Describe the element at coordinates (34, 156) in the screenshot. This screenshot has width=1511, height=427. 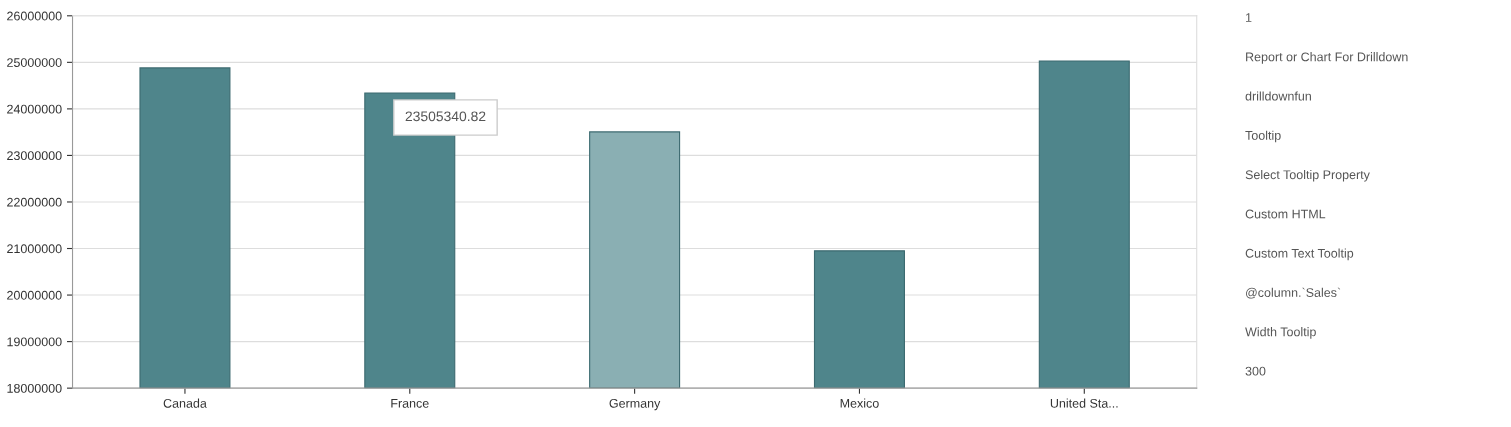
I see `y-tick-label: 23000000` at that location.